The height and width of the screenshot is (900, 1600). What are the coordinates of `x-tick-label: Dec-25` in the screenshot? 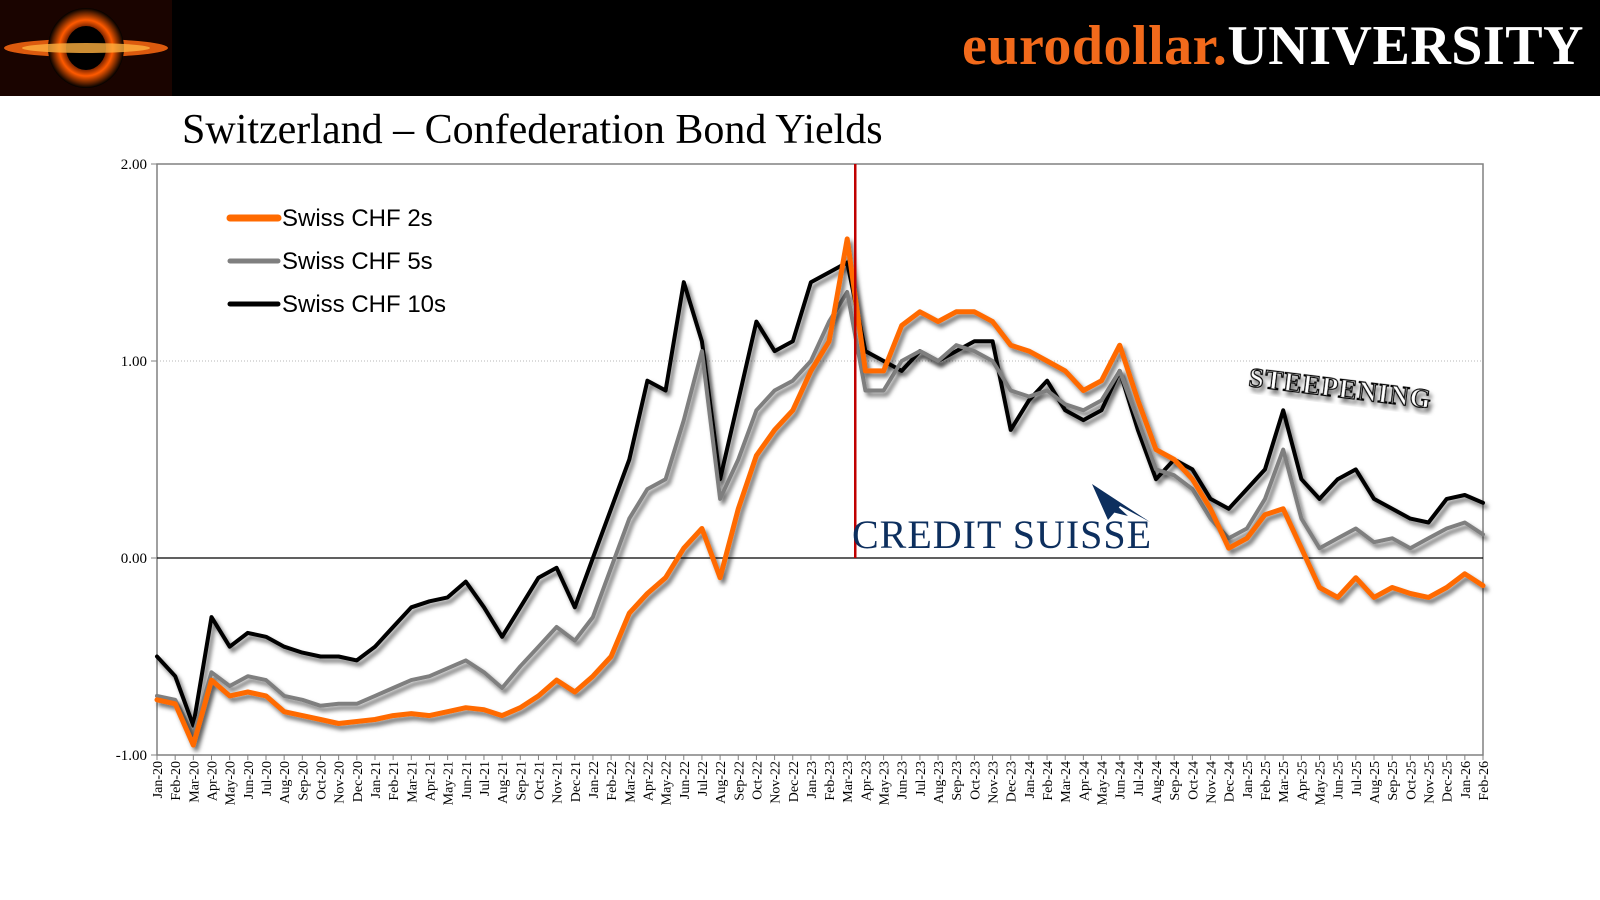 It's located at (1448, 781).